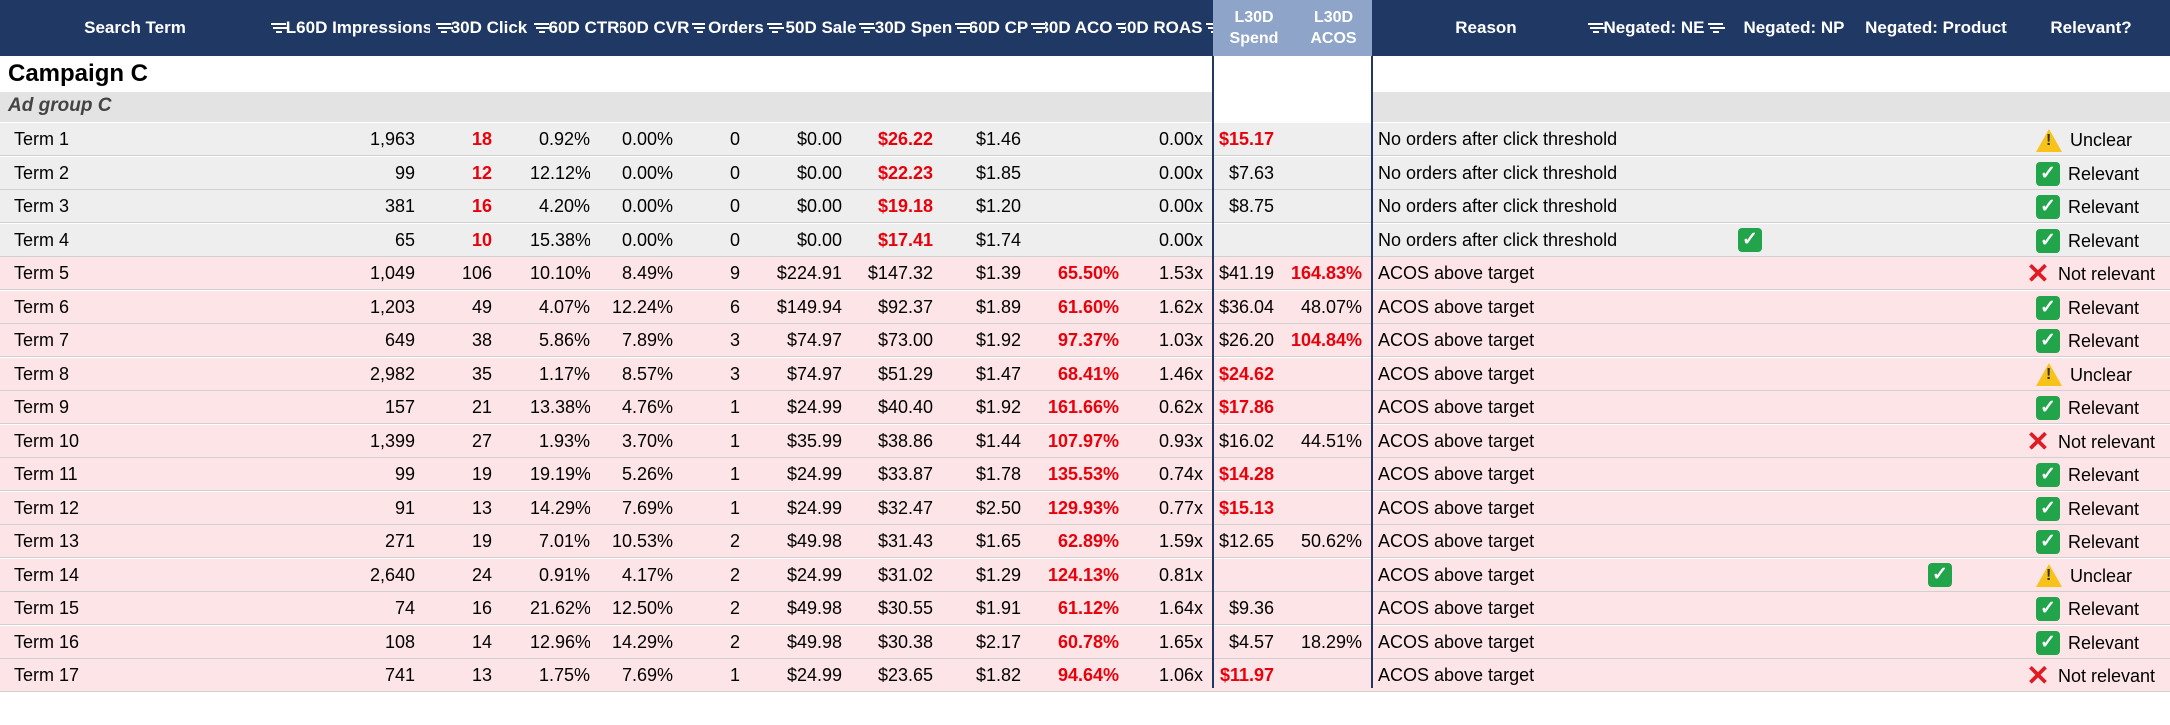 This screenshot has height=725, width=2170. I want to click on cell-roas: 0.74x, so click(1180, 474).